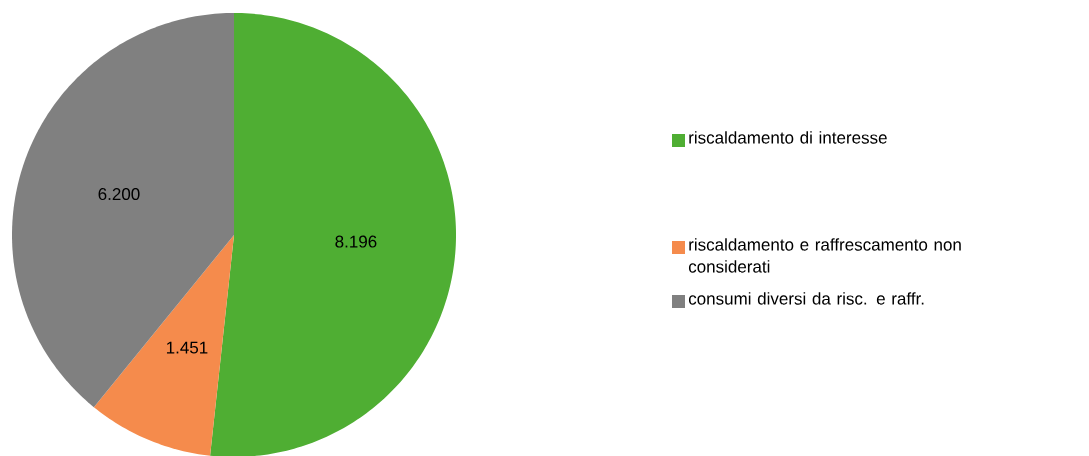 This screenshot has height=456, width=1089. What do you see at coordinates (806, 298) in the screenshot?
I see `legend-label: consumi diversi da risc. e raffr.` at bounding box center [806, 298].